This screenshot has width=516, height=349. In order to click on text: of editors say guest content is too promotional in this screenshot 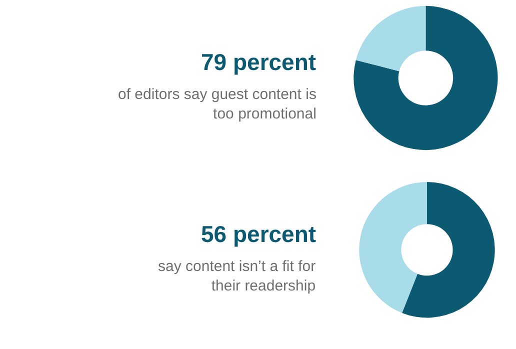, I will do `click(217, 104)`.